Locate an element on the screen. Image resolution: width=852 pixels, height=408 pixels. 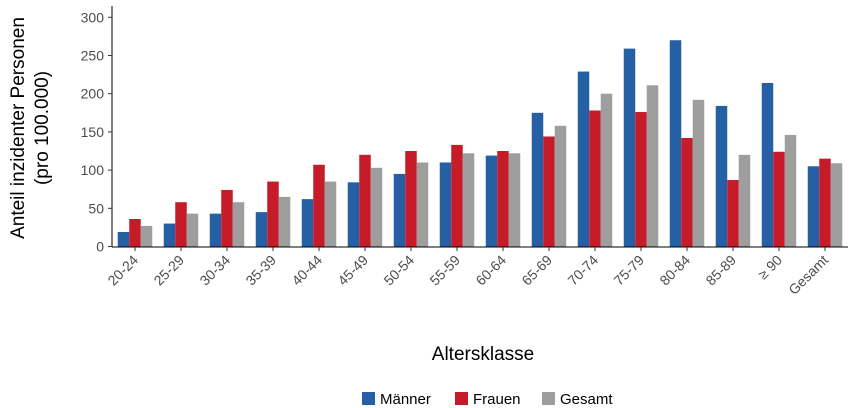
bar-männer-65-69 is located at coordinates (537, 179).